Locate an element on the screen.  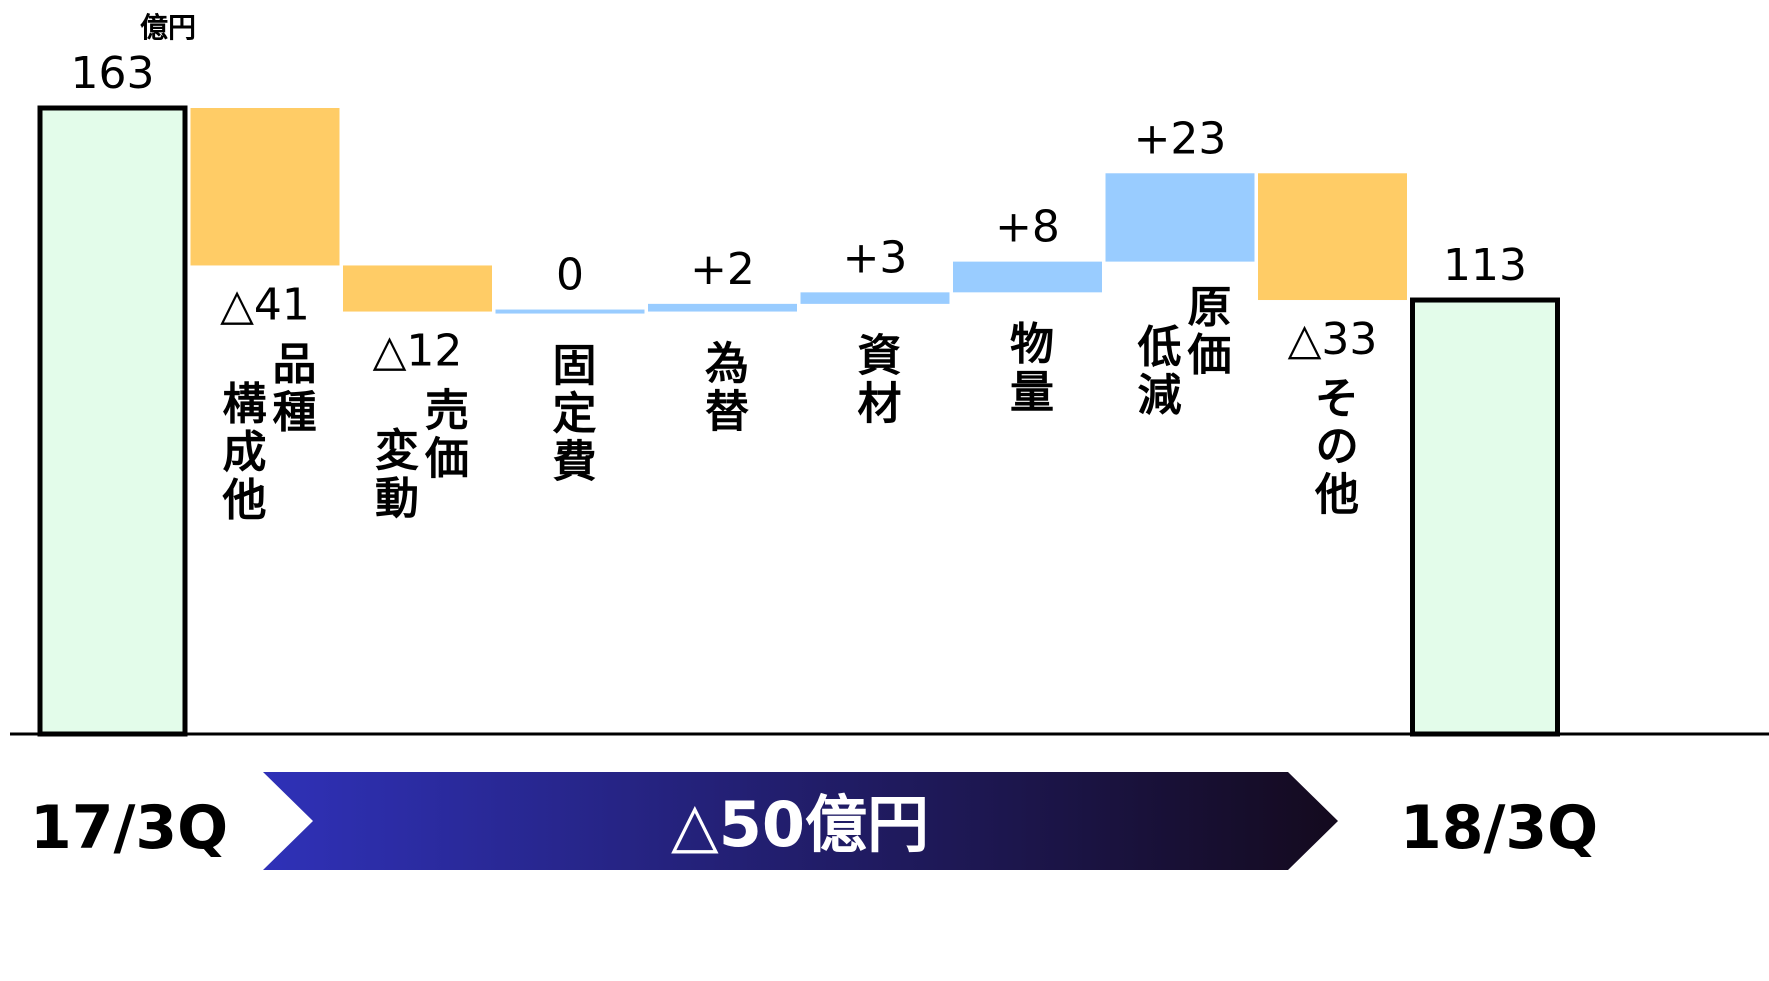
value-label-baika-hendo: △12 is located at coordinates (418, 351).